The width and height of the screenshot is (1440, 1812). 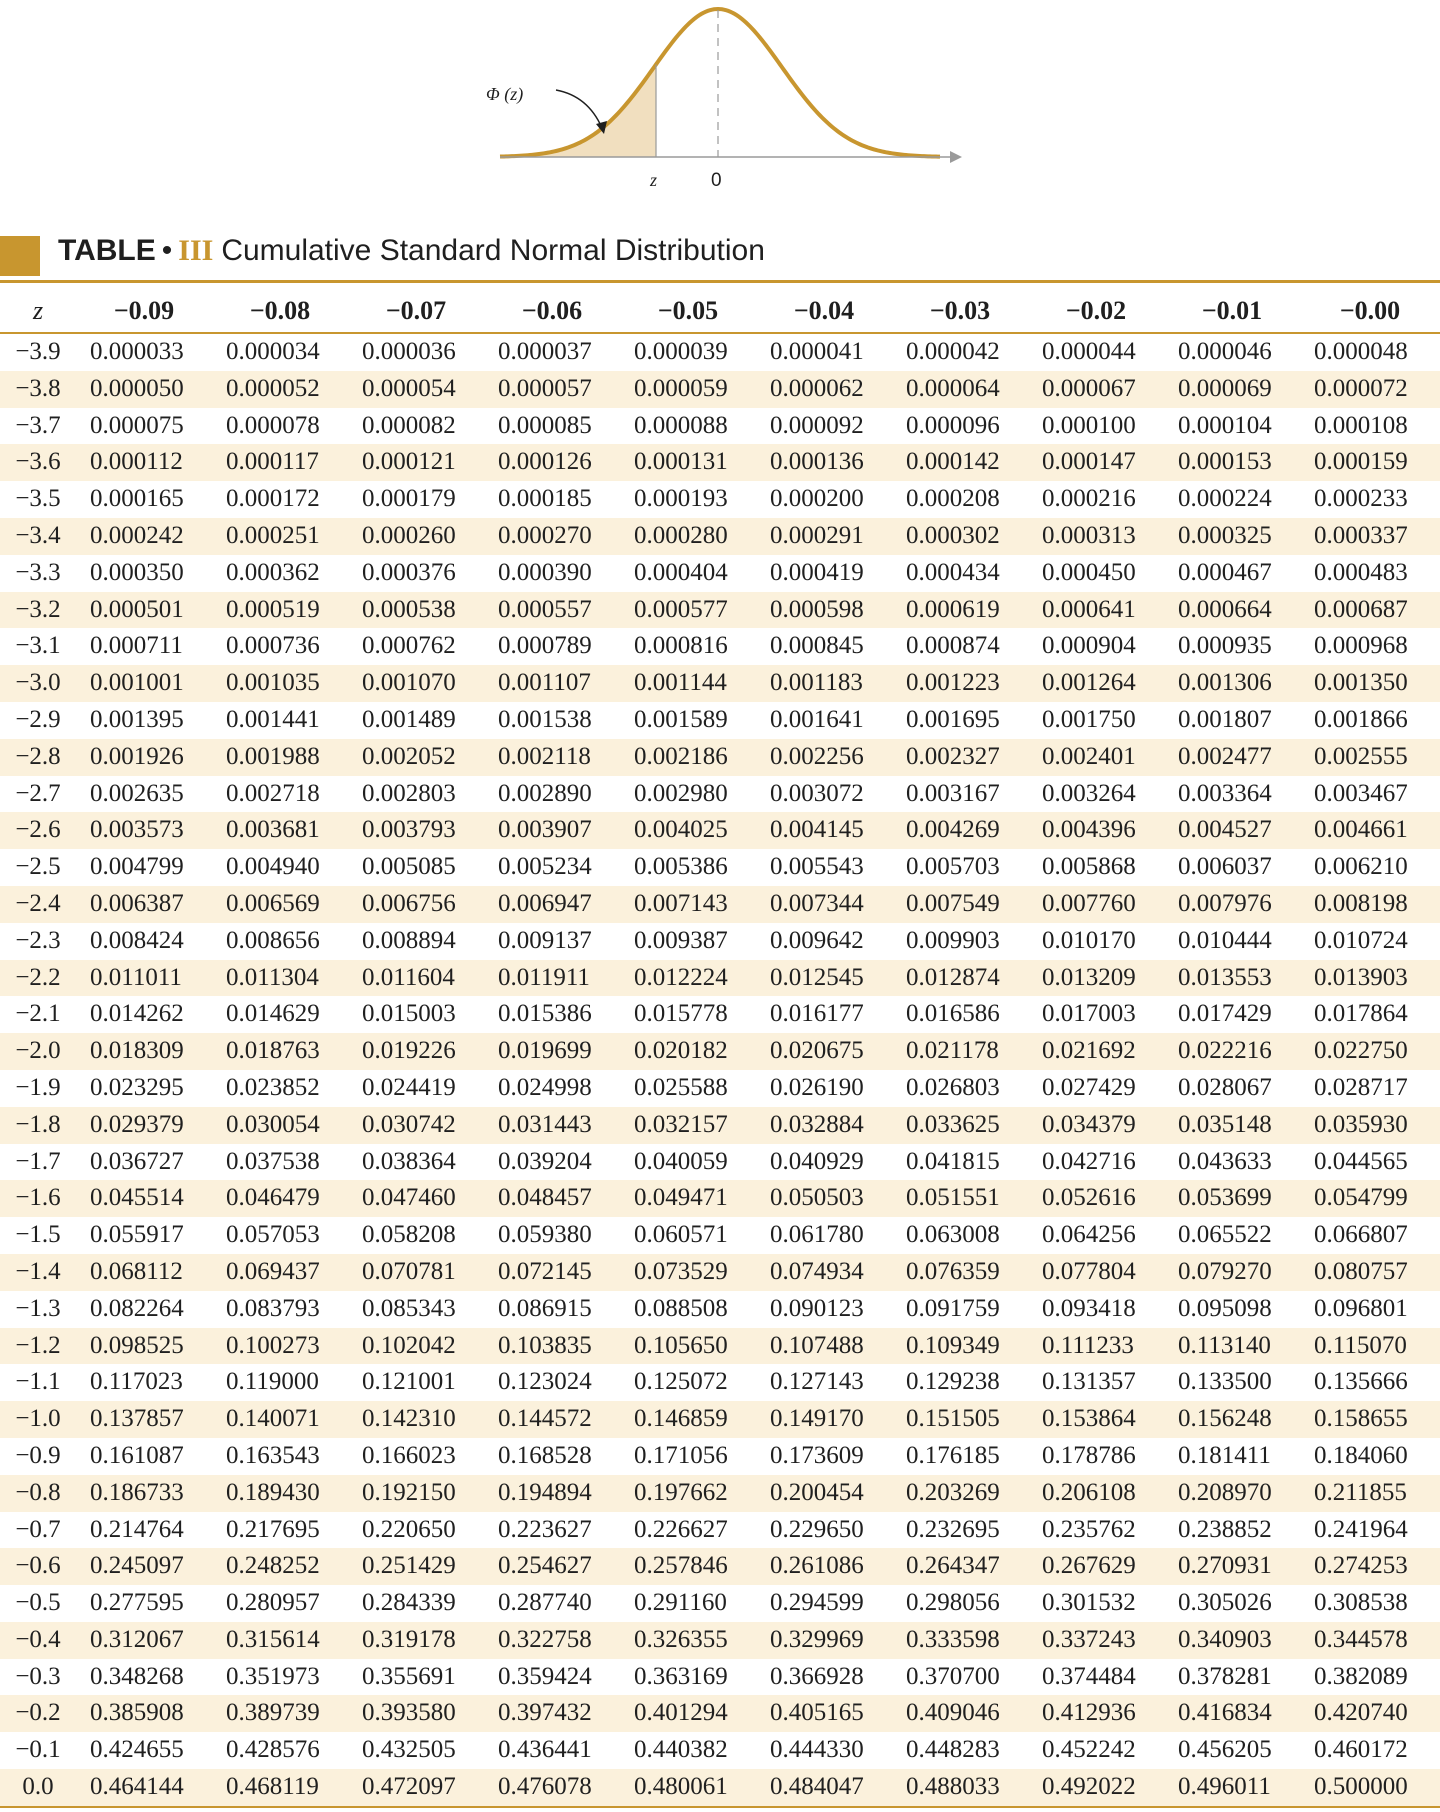 What do you see at coordinates (1225, 1603) in the screenshot?
I see `probability-cell: 0.305026` at bounding box center [1225, 1603].